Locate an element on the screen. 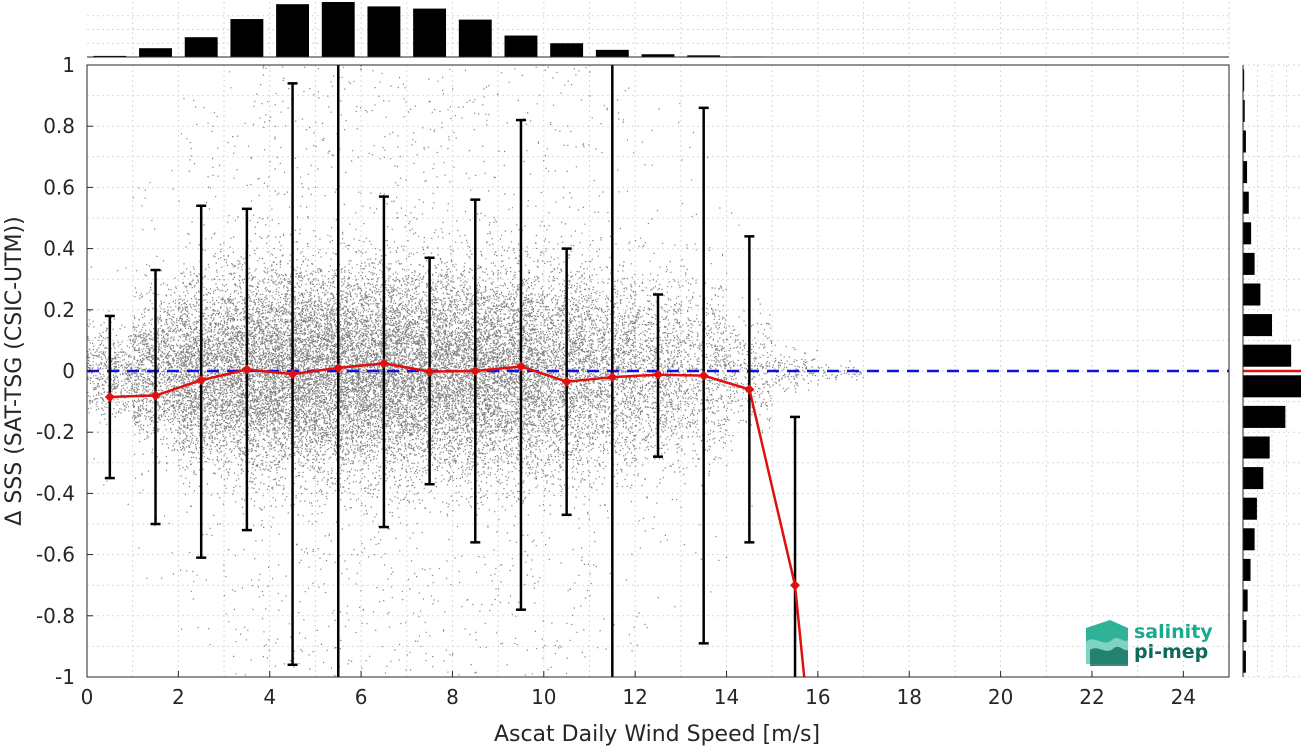 The width and height of the screenshot is (1302, 747). x-tick-label: 20 is located at coordinates (1000, 697).